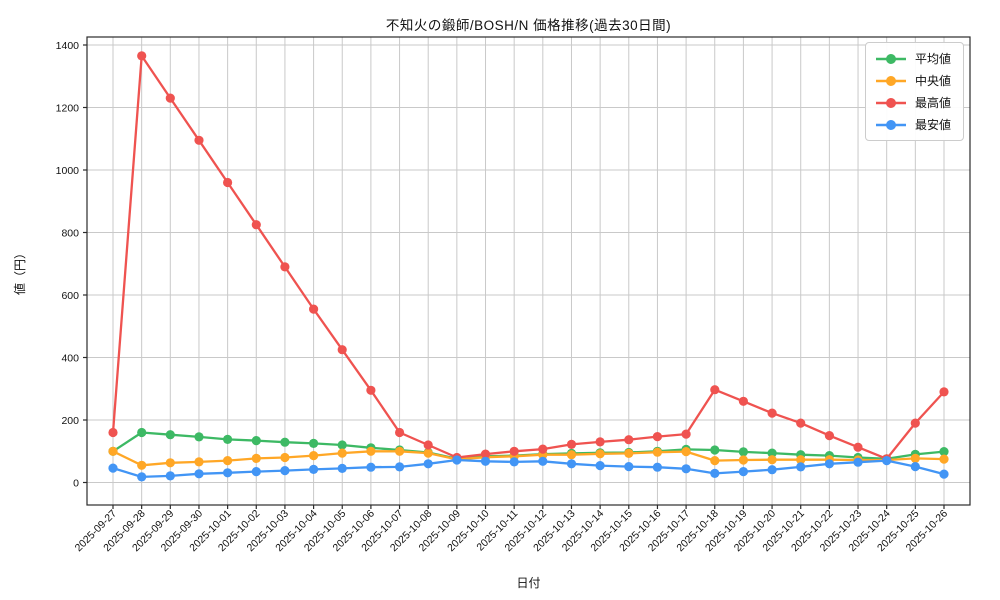 The image size is (1000, 600). Describe the element at coordinates (19, 271) in the screenshot. I see `y-axis-label: 値（円）` at that location.